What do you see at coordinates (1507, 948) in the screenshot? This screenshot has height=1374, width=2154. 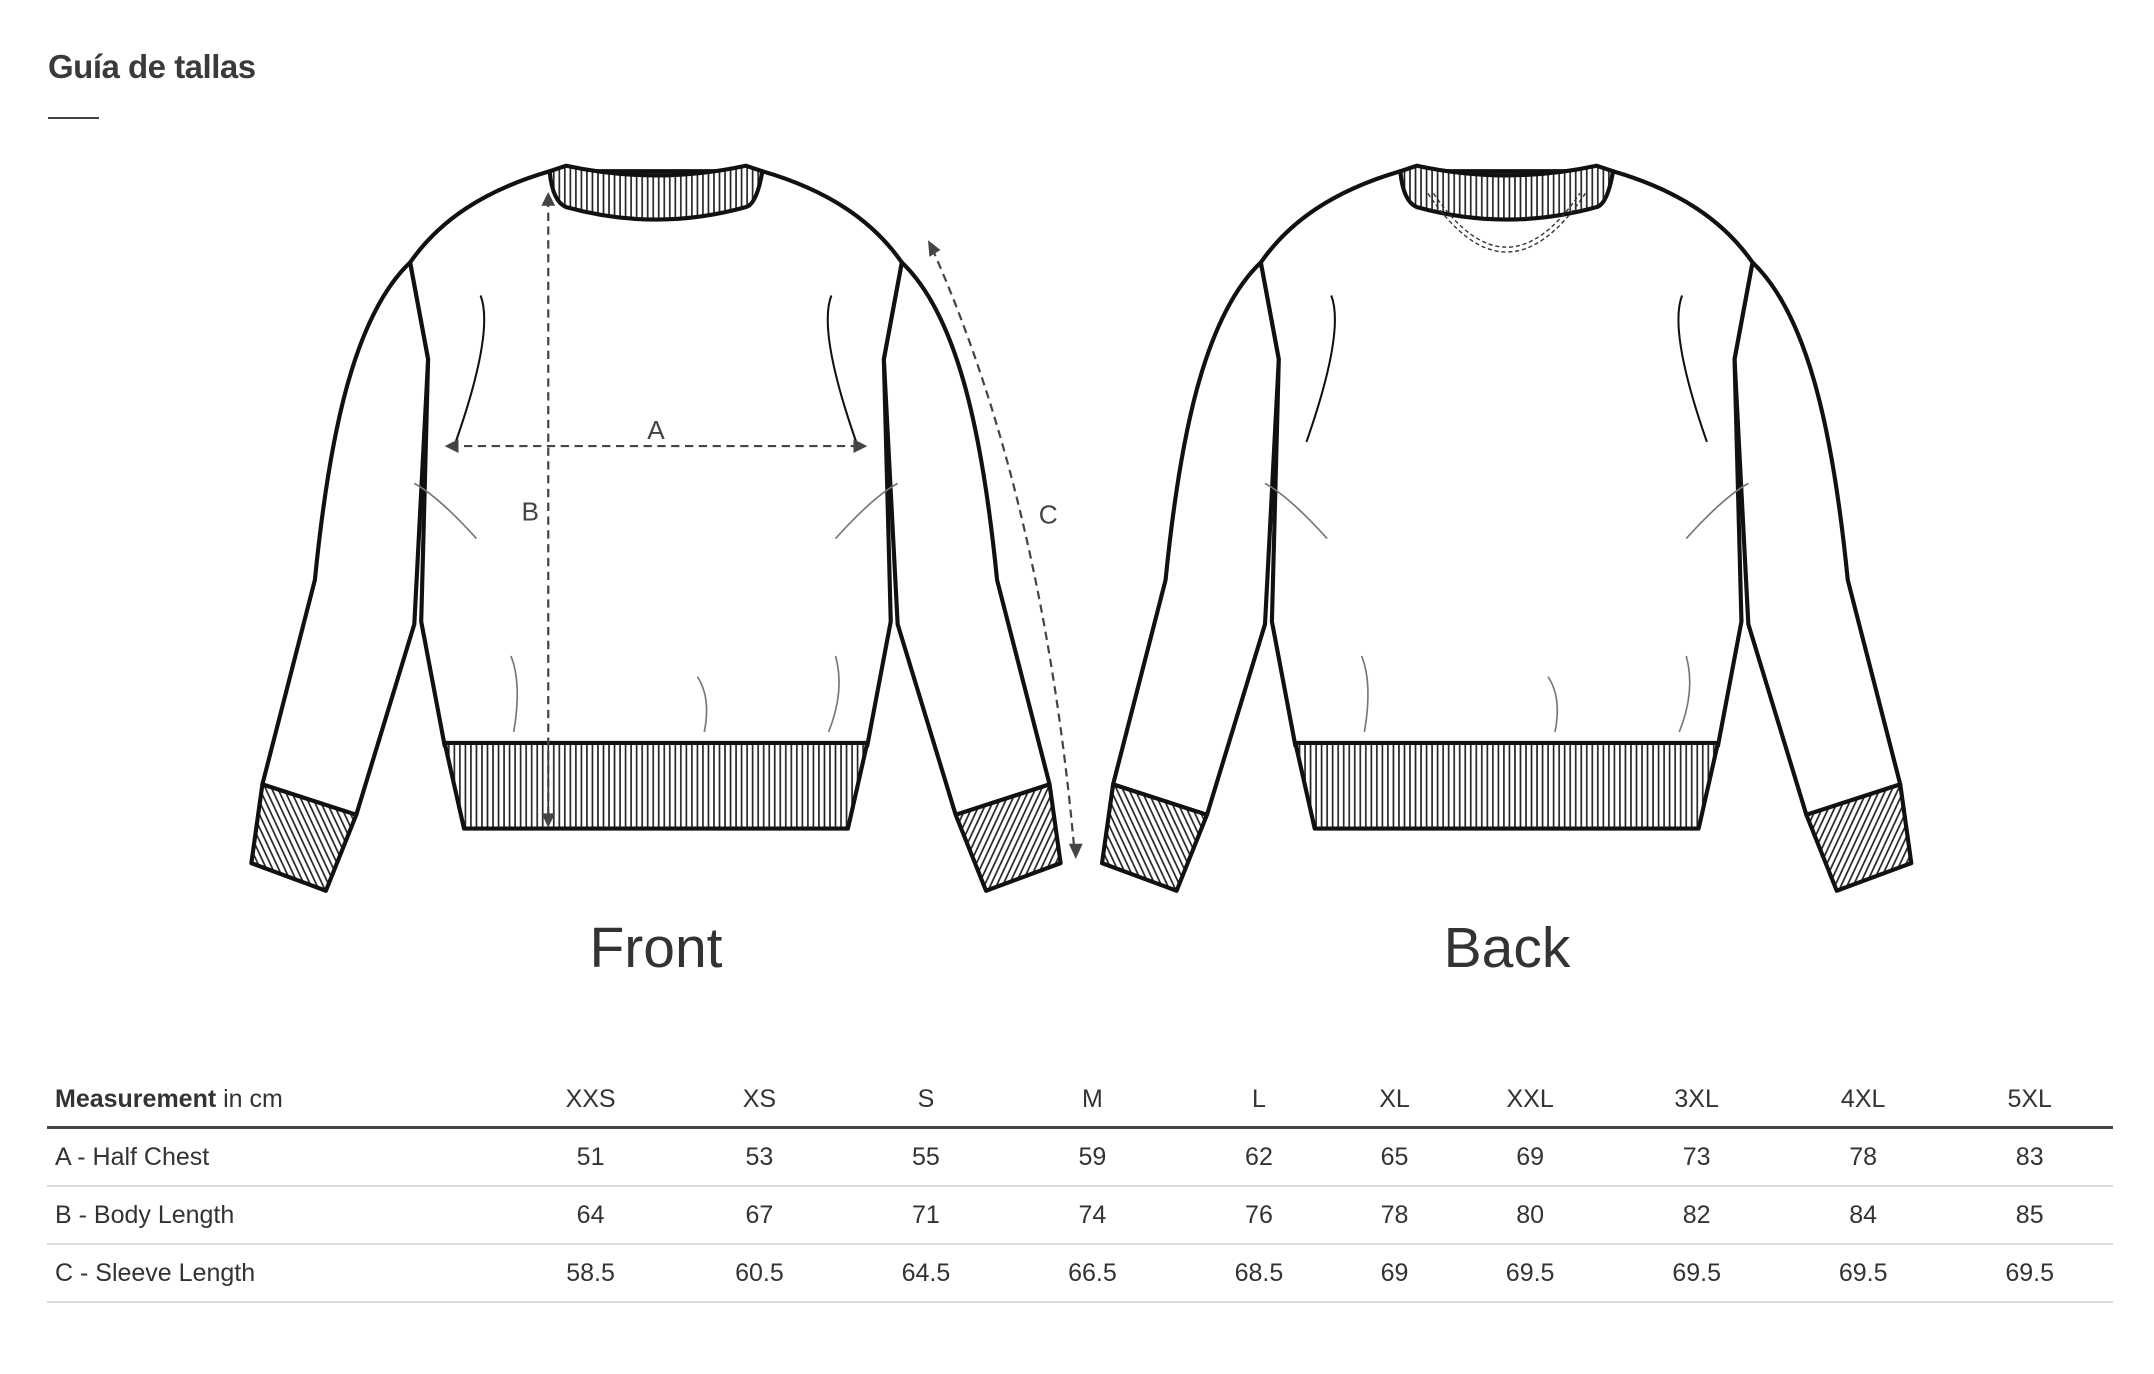 I see `back-label: Back` at bounding box center [1507, 948].